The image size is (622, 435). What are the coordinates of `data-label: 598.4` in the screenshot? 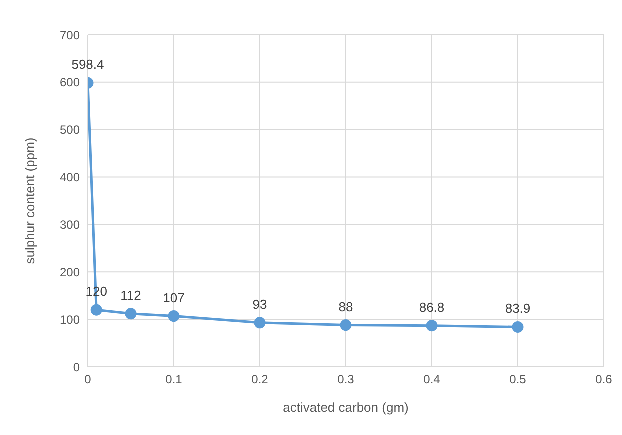 It's located at (88, 64).